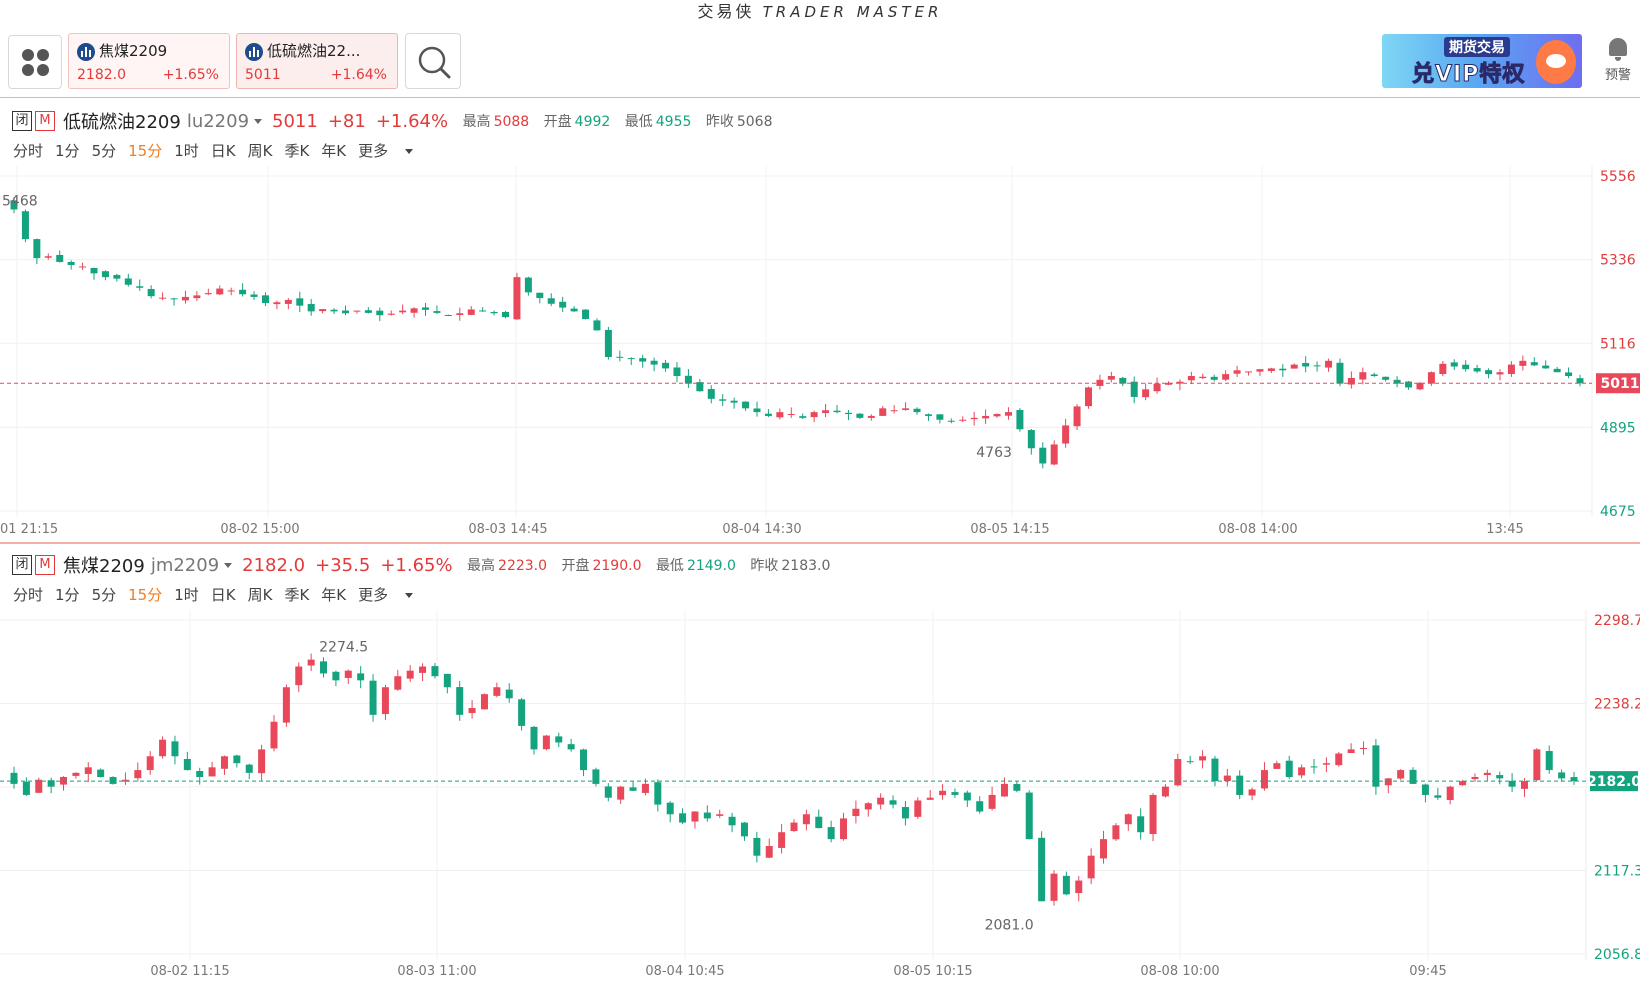 The height and width of the screenshot is (983, 1640). Describe the element at coordinates (1618, 60) in the screenshot. I see `alert-button: 预警` at that location.